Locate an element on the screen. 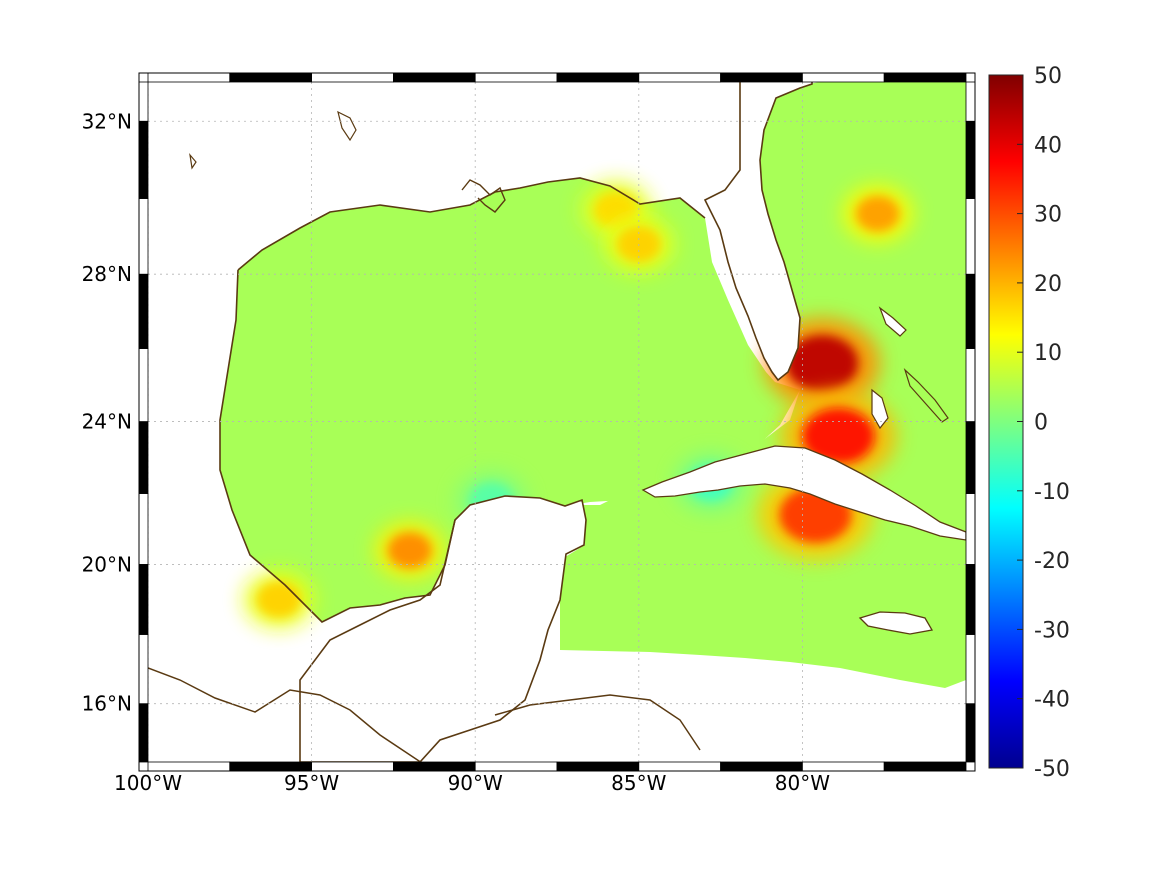 Image resolution: width=1167 pixels, height=875 pixels. colorbar-tick-label: -50 is located at coordinates (1052, 769).